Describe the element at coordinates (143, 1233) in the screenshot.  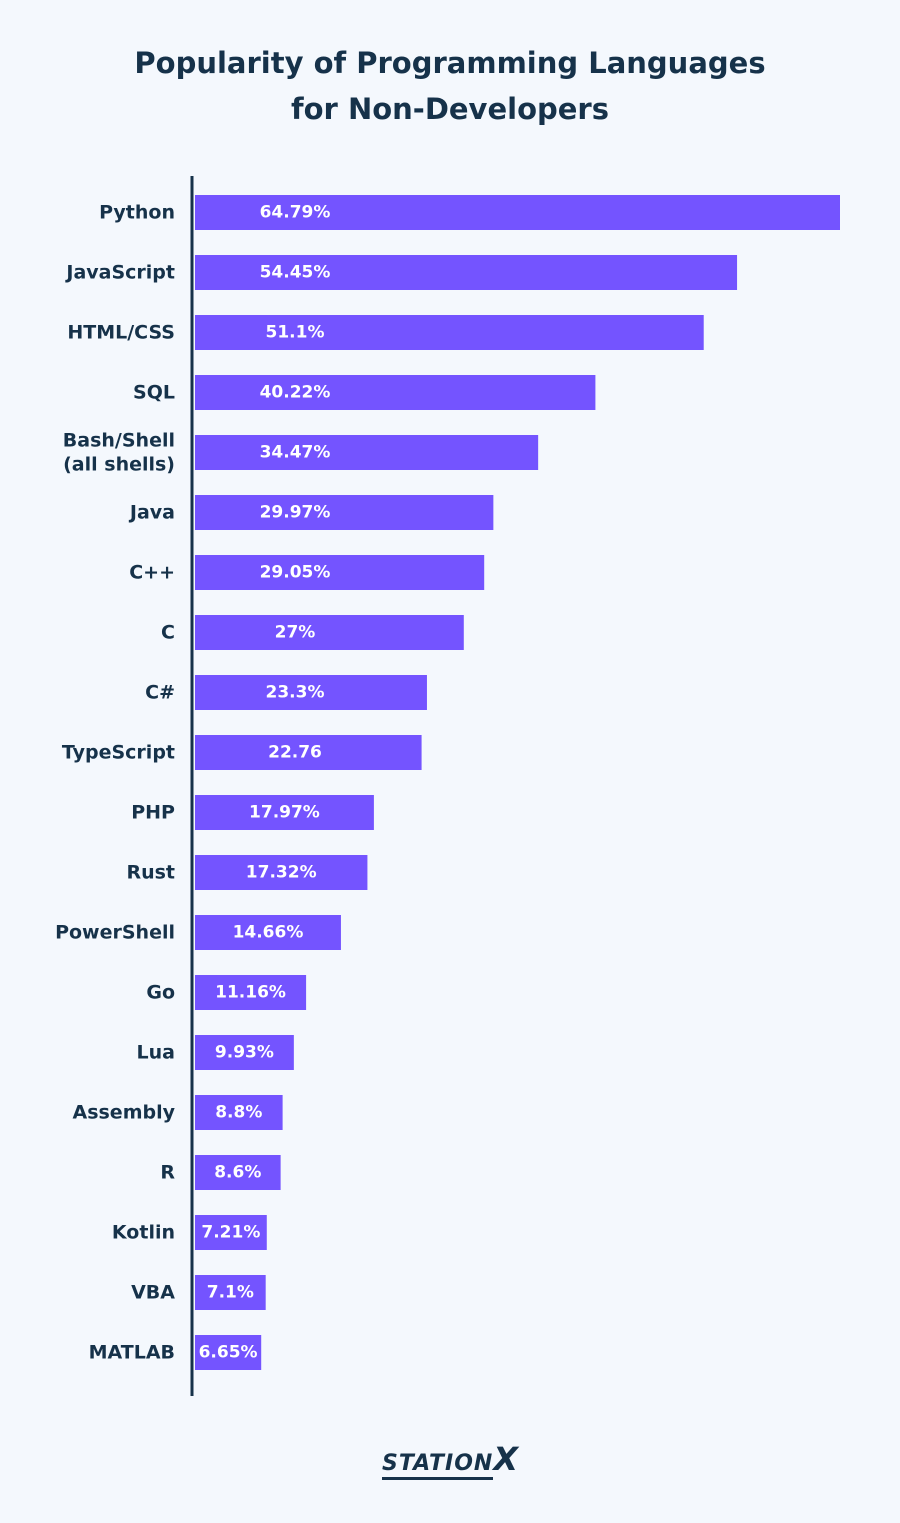
I see `category-label: Kotlin` at that location.